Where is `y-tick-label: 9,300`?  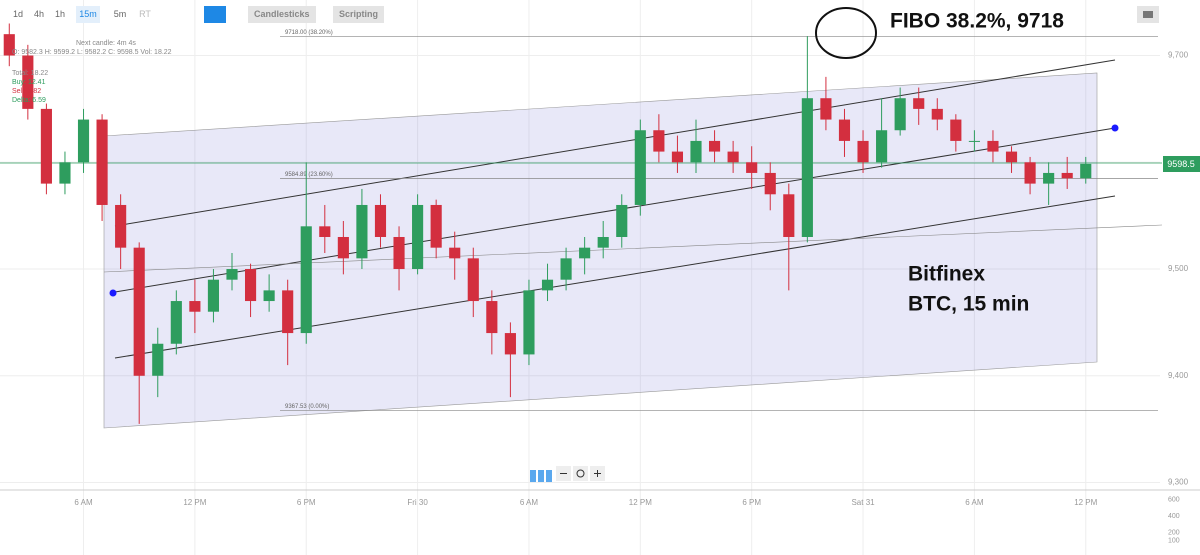
y-tick-label: 9,300 is located at coordinates (1178, 482).